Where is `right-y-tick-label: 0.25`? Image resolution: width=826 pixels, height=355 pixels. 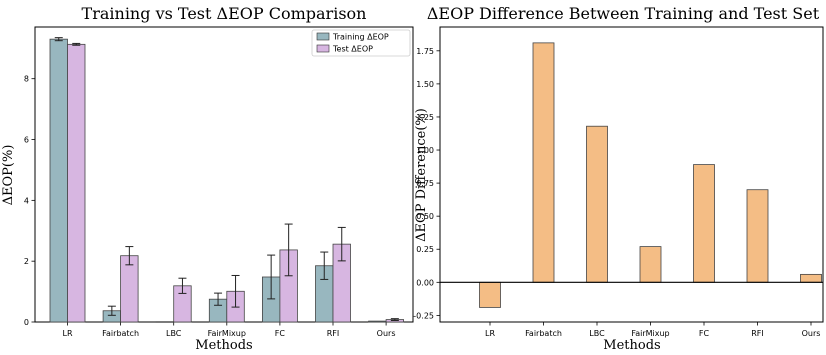 right-y-tick-label: 0.25 is located at coordinates (425, 249).